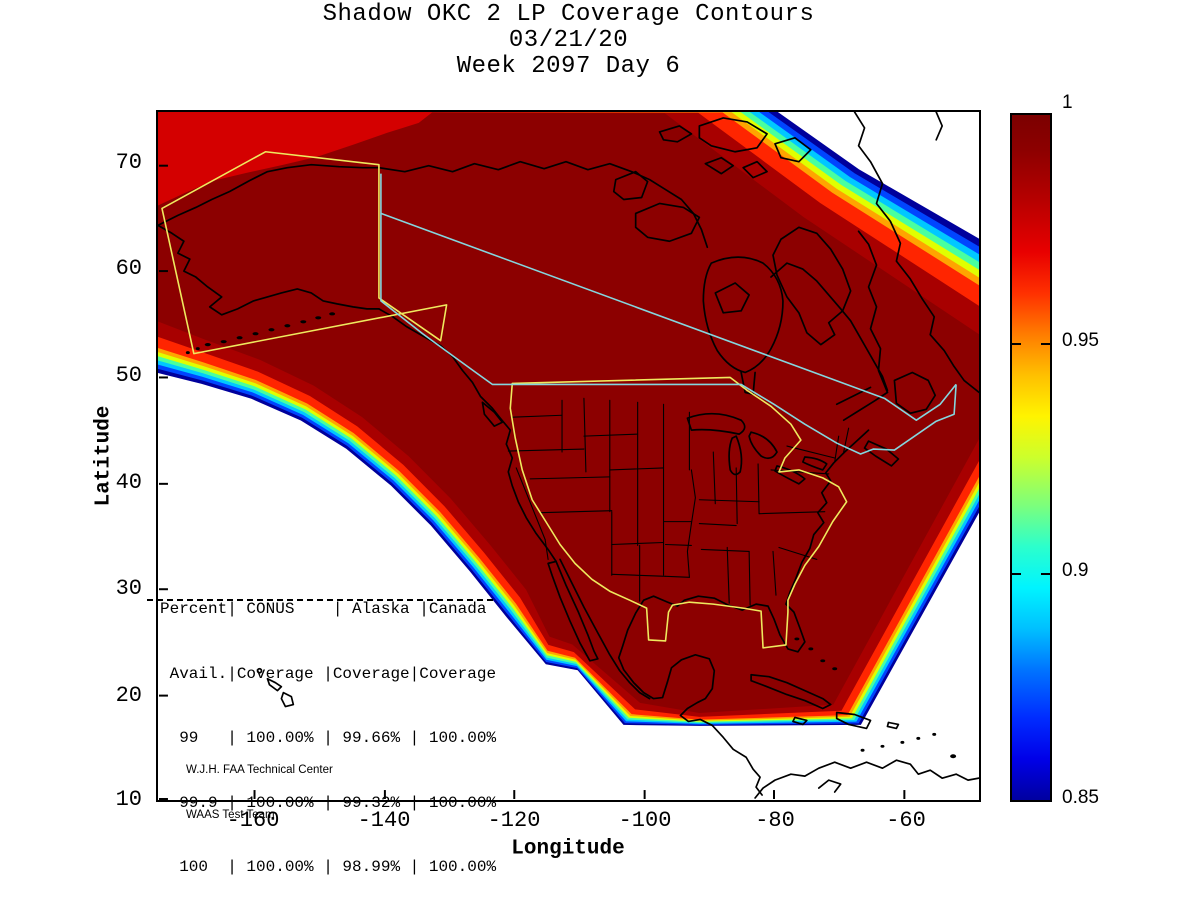  I want to click on contour-step-region, so click(295, 159).